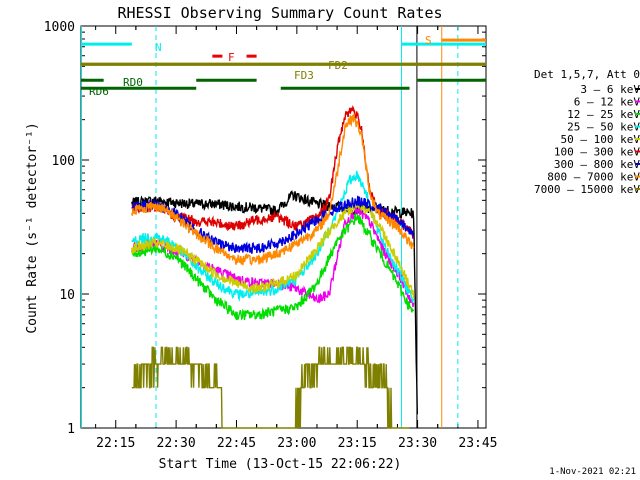  What do you see at coordinates (338, 65) in the screenshot?
I see `annotation-label: FD2` at bounding box center [338, 65].